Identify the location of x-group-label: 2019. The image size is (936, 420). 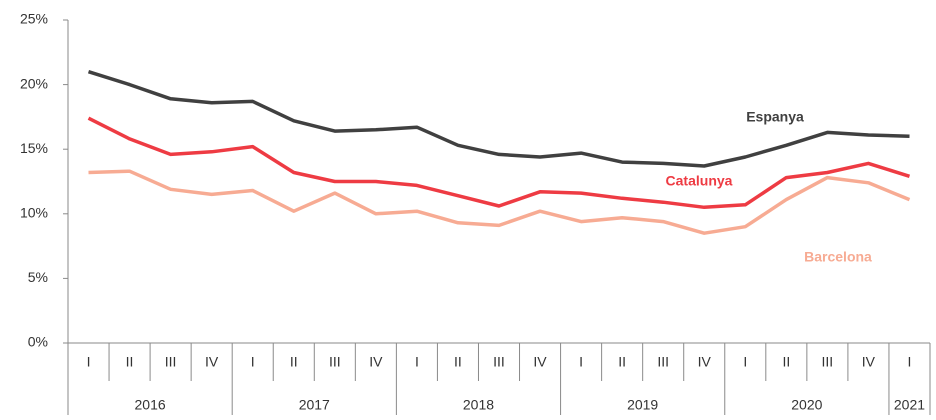
(642, 405).